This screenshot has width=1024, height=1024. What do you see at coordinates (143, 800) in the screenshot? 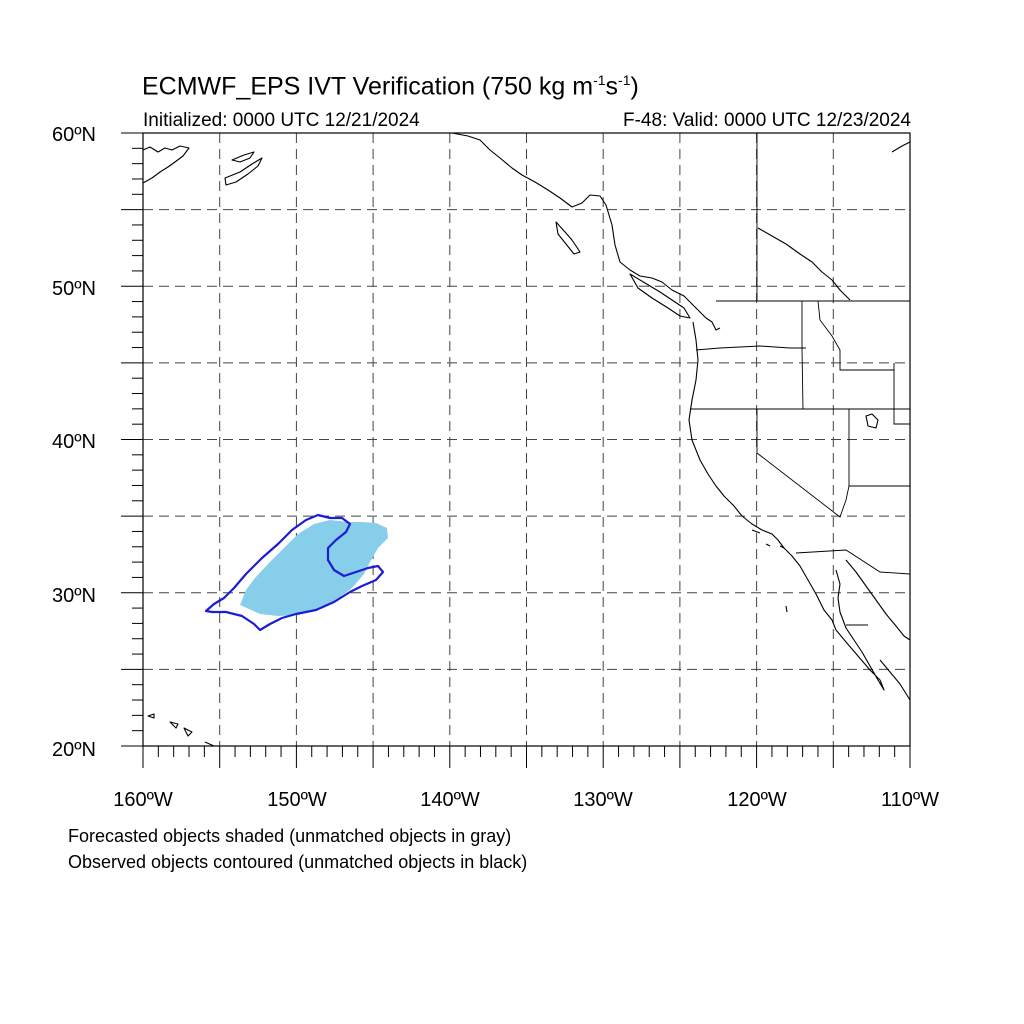
I see `lon-label-160w: 160ºW` at bounding box center [143, 800].